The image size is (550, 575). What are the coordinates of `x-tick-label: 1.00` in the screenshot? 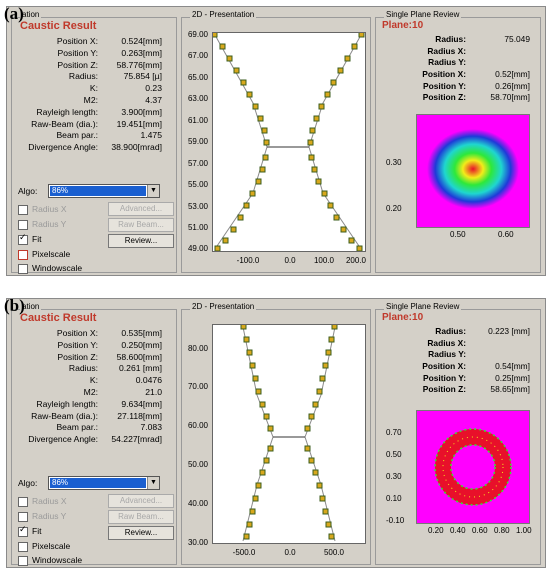 It's located at (524, 530).